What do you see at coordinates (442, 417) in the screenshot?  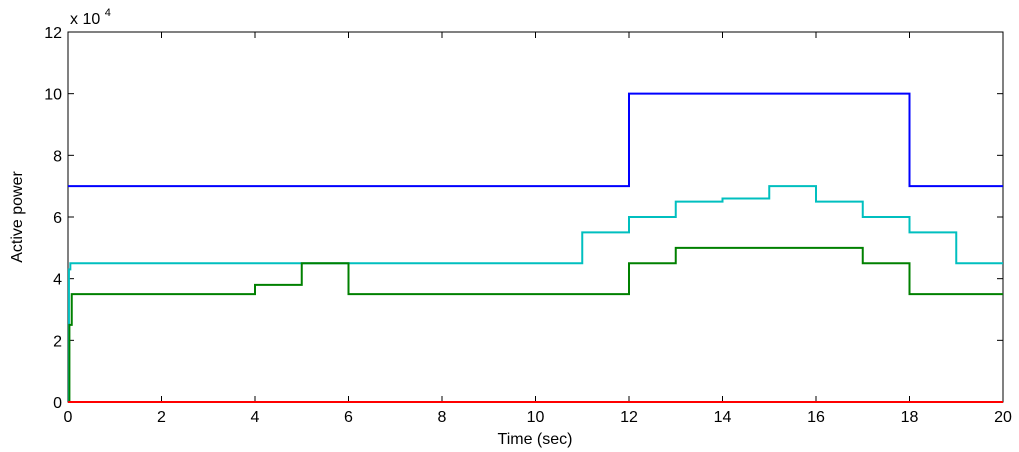 I see `x-tick-label: 8` at bounding box center [442, 417].